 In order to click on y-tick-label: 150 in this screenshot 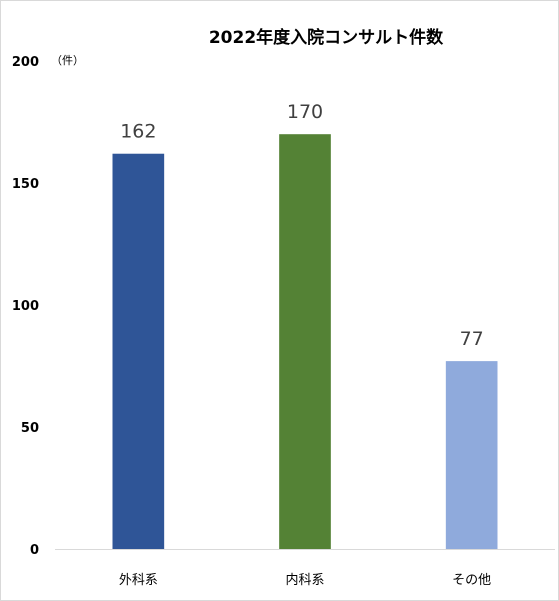, I will do `click(25, 184)`.